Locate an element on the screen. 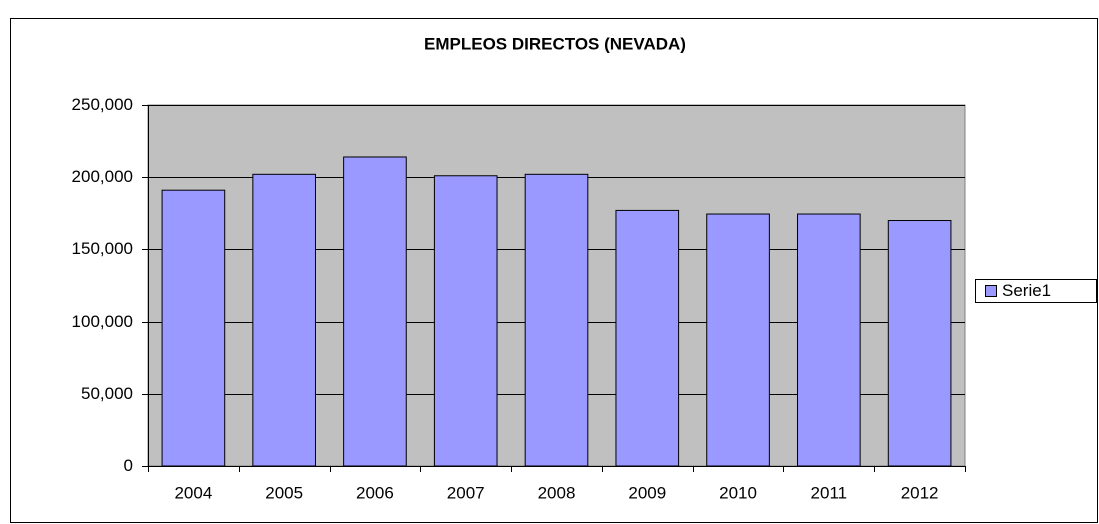 This screenshot has height=524, width=1099. x-tick-label: 2007 is located at coordinates (466, 492).